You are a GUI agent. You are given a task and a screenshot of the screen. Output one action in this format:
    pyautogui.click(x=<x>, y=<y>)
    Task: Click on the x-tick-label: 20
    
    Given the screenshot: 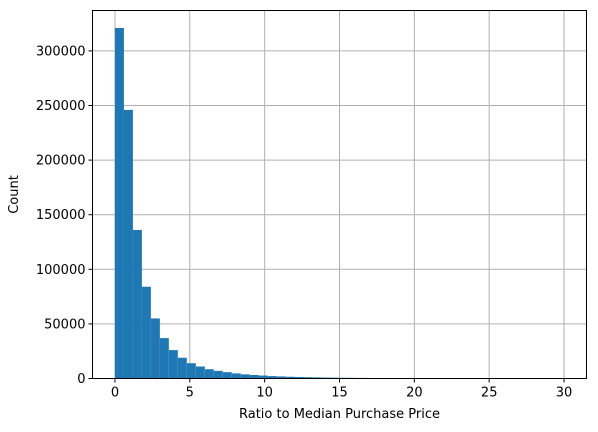 What is the action you would take?
    pyautogui.click(x=414, y=393)
    